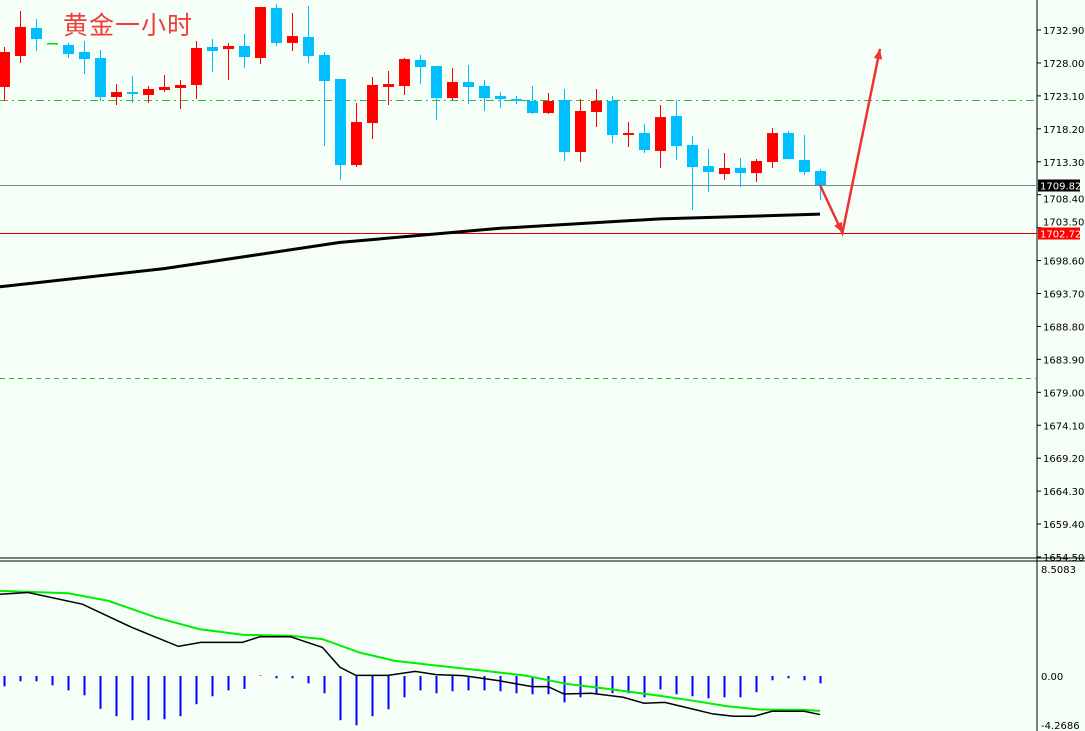 The image size is (1085, 731). I want to click on macd-tick-label: 0.00, so click(1052, 677).